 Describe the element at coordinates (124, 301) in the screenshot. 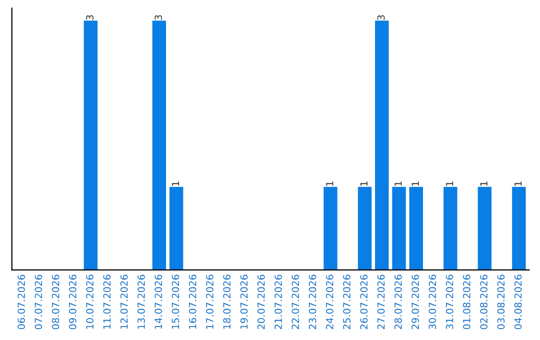

I see `x-tick-label: 12.07.2026` at that location.